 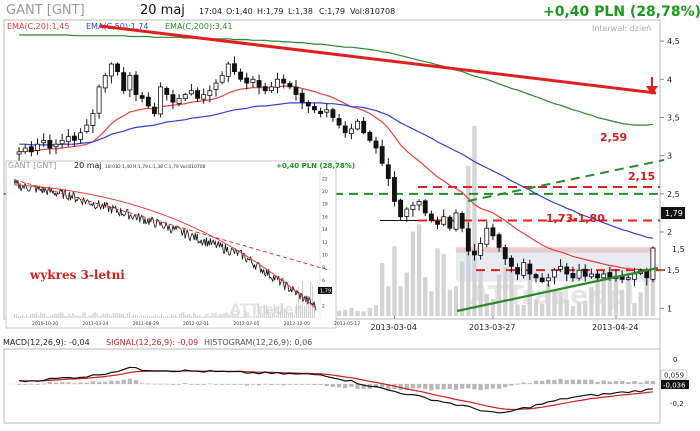 What do you see at coordinates (239, 11) in the screenshot?
I see `header-open: O:1,40` at bounding box center [239, 11].